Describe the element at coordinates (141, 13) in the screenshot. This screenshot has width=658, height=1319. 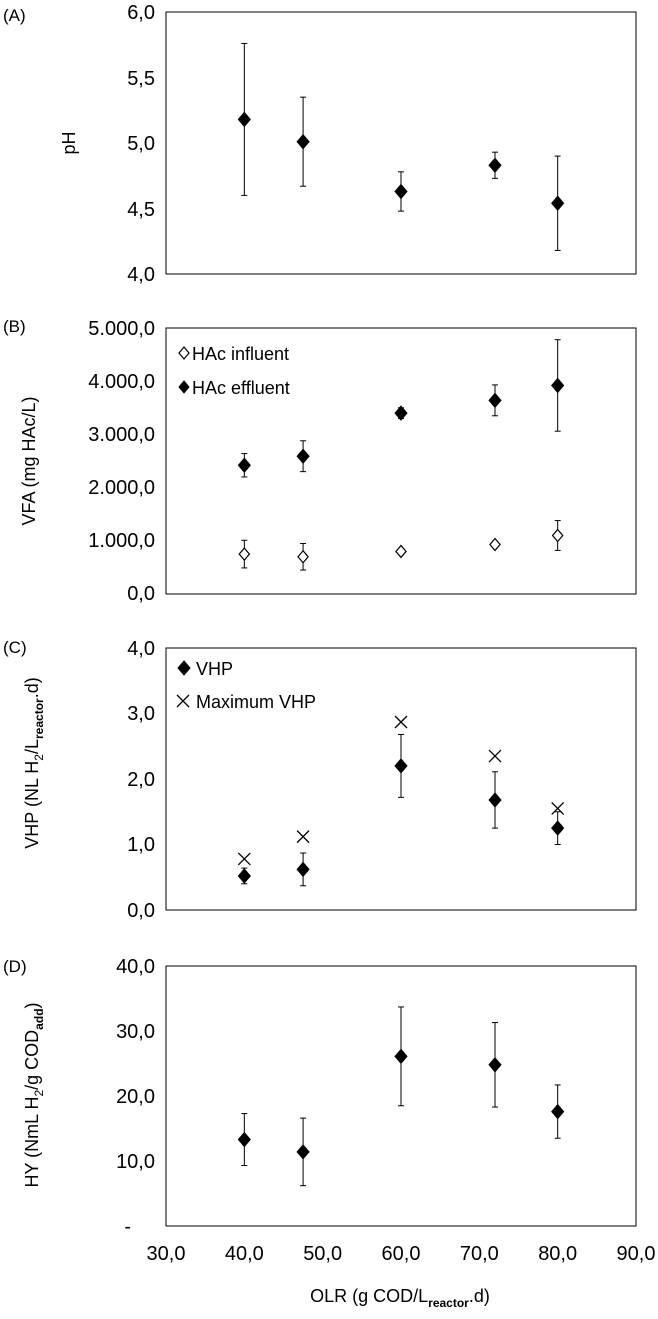
I see `y-tick-label: 6,0` at that location.